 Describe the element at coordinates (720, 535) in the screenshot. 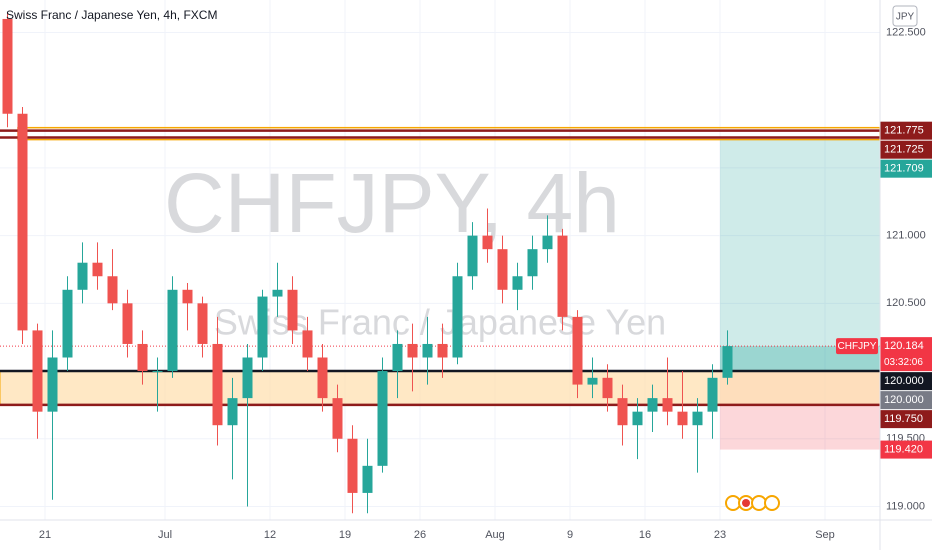

I see `x-tick-label: 23` at that location.